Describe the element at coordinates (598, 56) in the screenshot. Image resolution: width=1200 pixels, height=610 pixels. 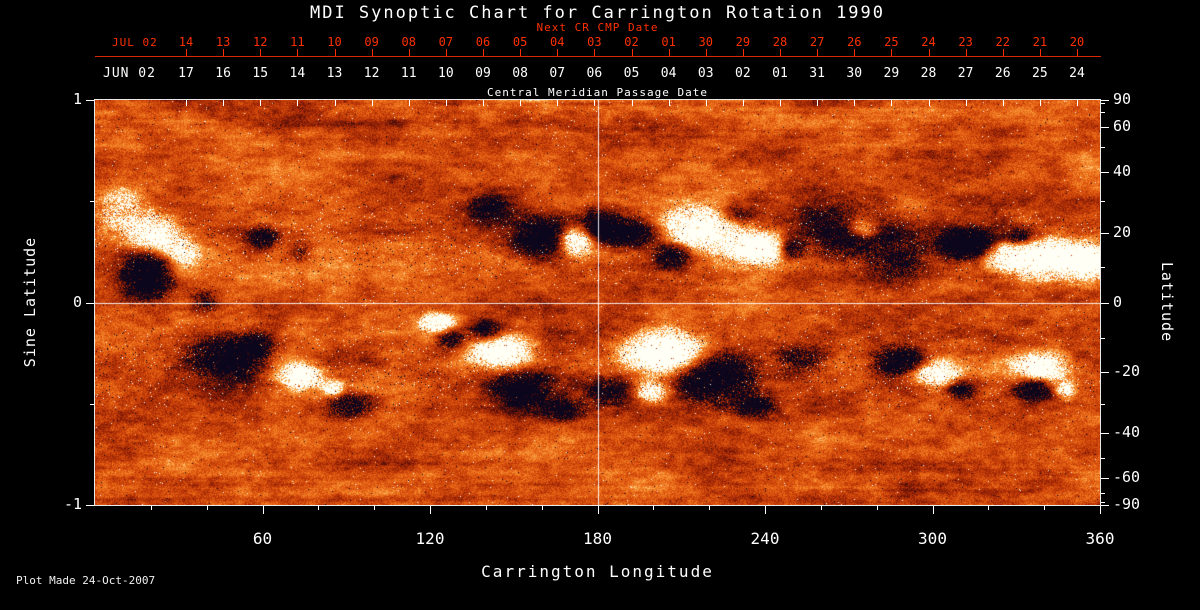
I see `next-cr-axis-line` at that location.